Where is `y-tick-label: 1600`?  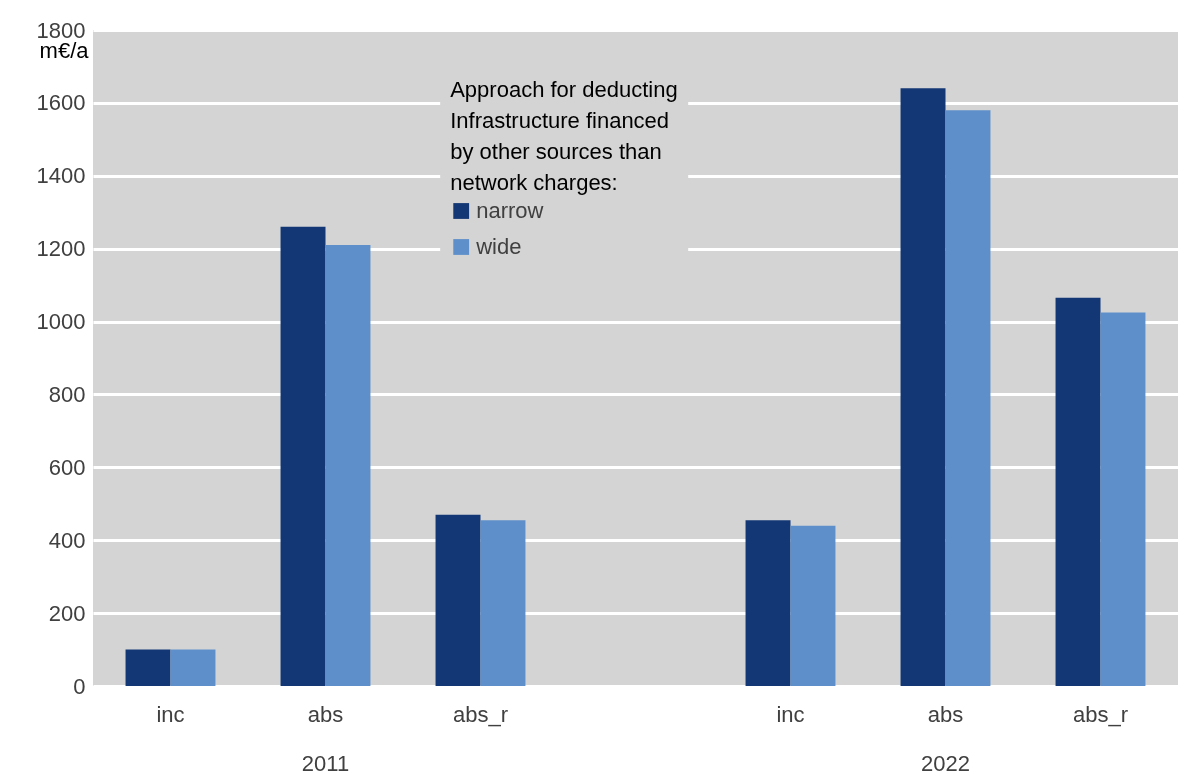
y-tick-label: 1600 is located at coordinates (61, 103).